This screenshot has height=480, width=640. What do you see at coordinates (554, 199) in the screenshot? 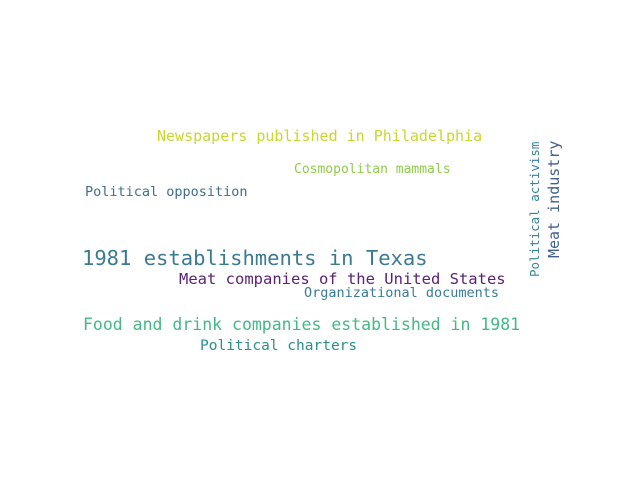
I see `word-meat-industry: Meat industry` at bounding box center [554, 199].